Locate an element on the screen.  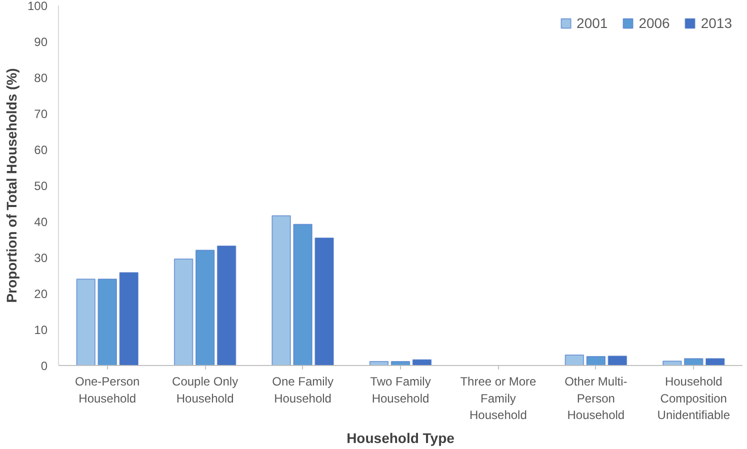
y-tick-label: 90 is located at coordinates (41, 42).